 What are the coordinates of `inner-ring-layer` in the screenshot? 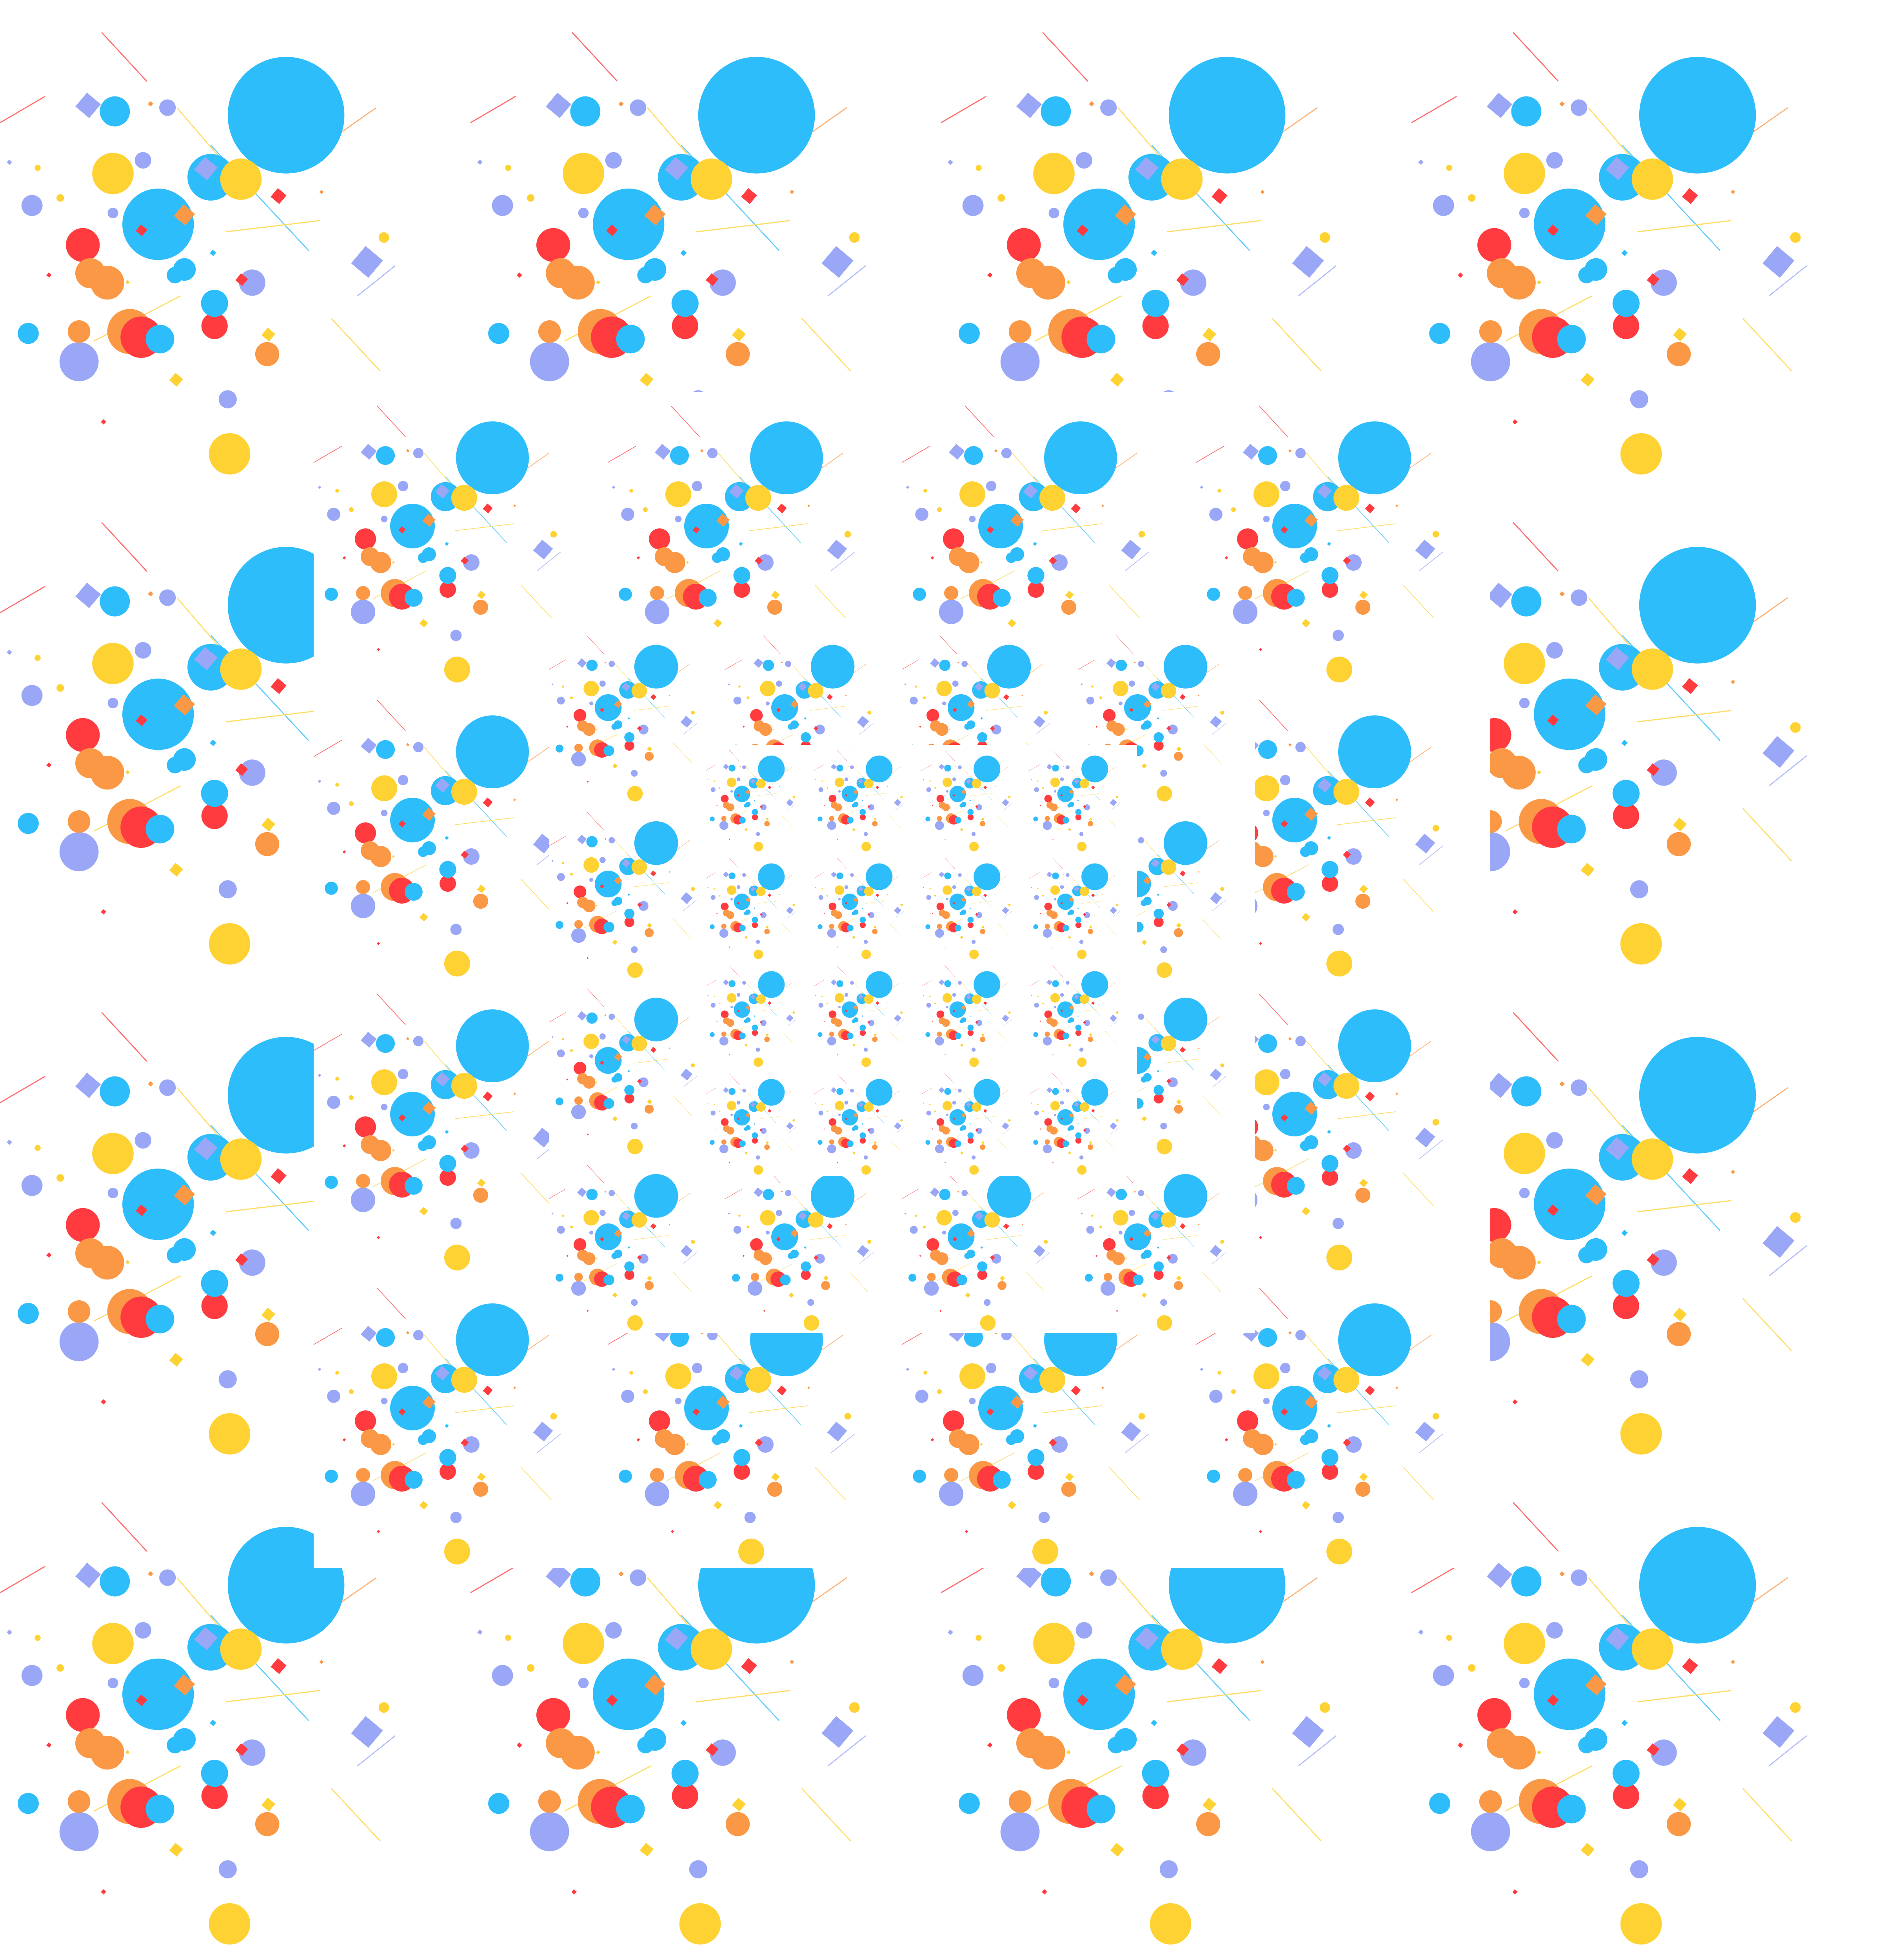 It's located at (921, 961).